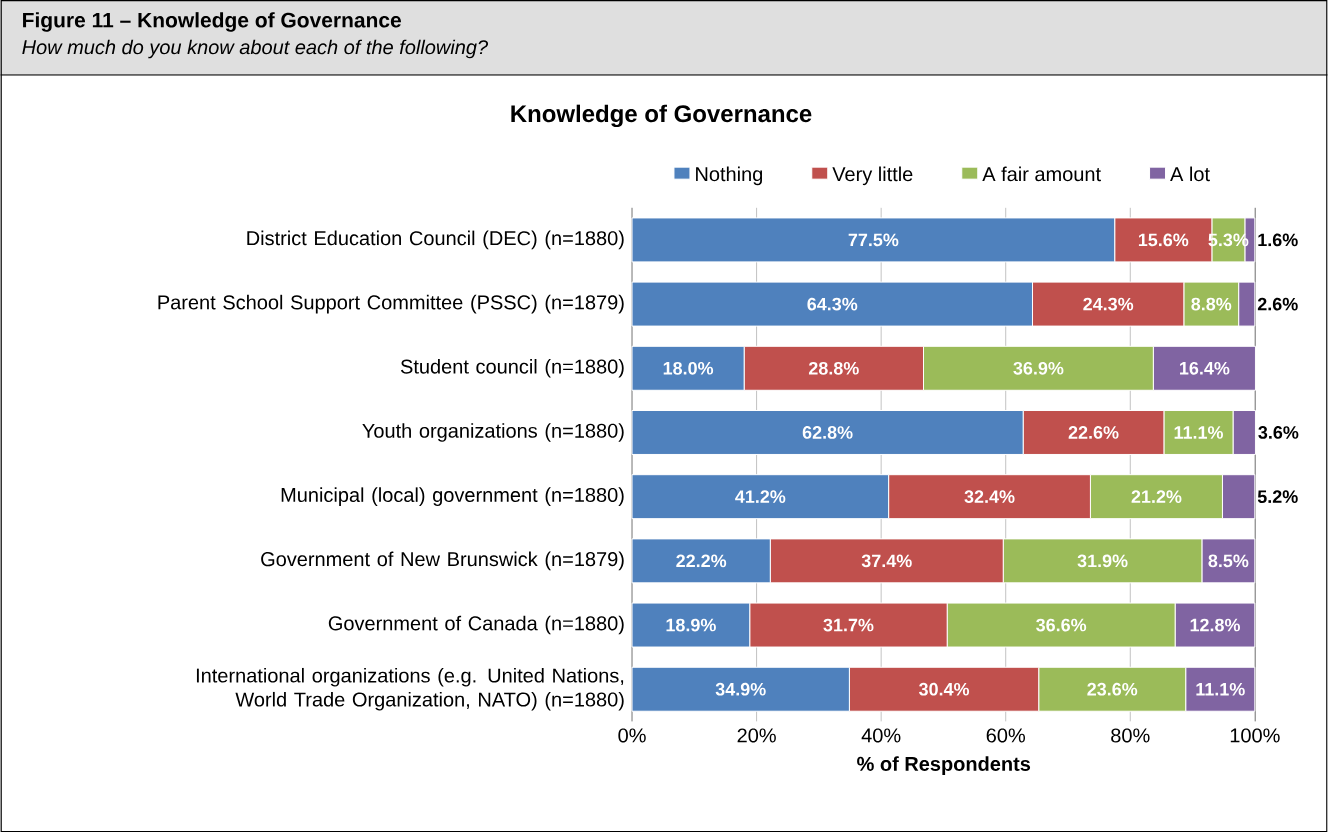 Image resolution: width=1328 pixels, height=832 pixels. What do you see at coordinates (729, 176) in the screenshot?
I see `legend-label: Nothing` at bounding box center [729, 176].